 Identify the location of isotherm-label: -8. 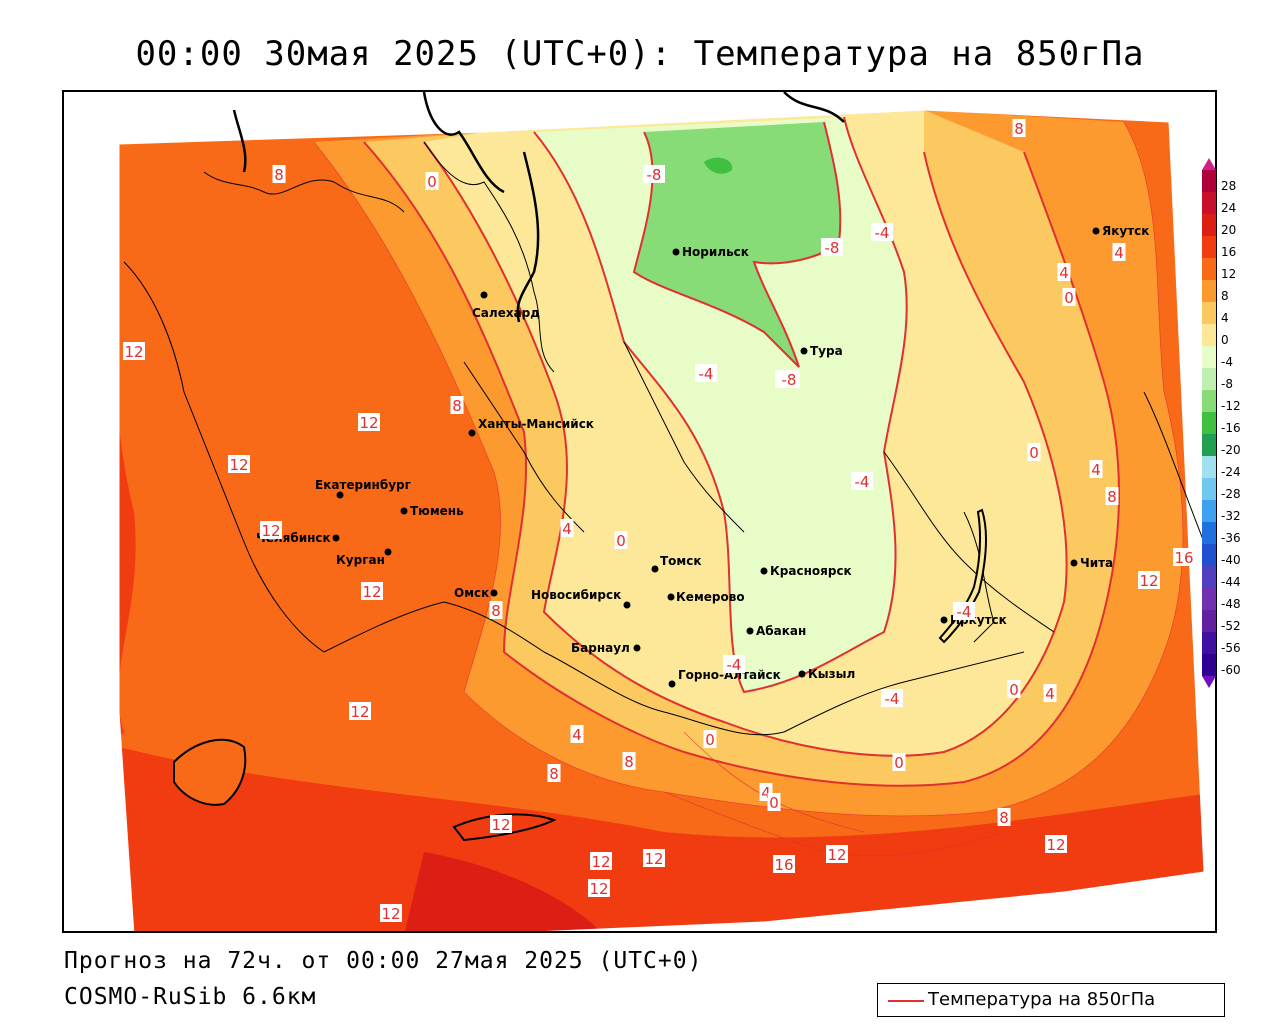
(654, 175).